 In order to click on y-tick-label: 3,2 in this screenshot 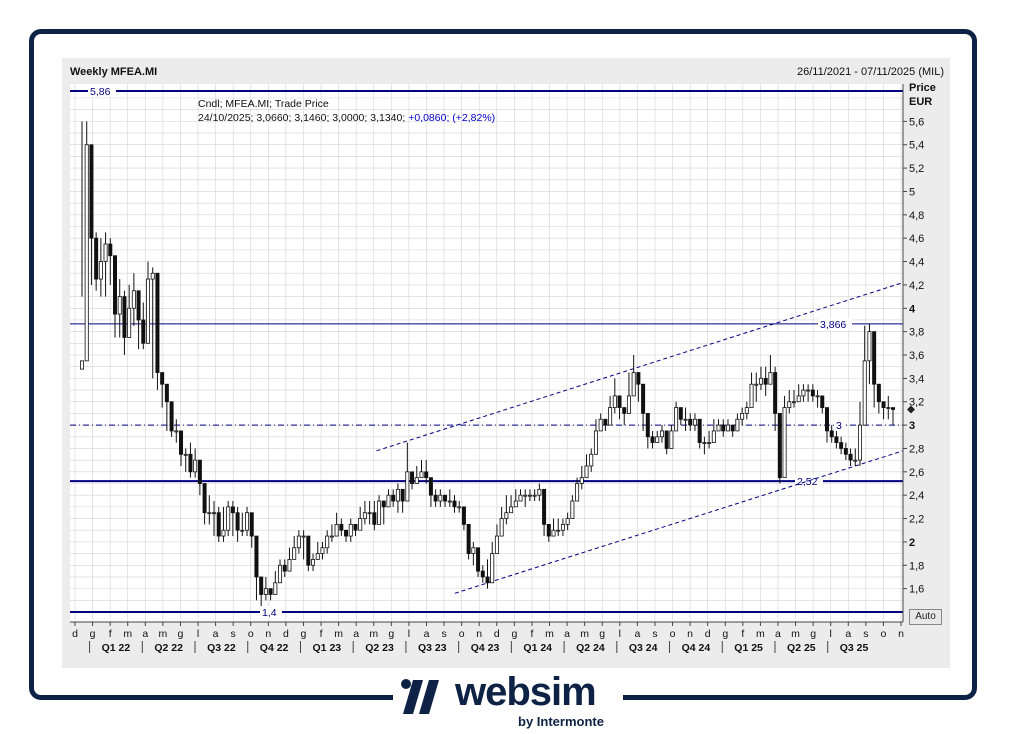, I will do `click(916, 403)`.